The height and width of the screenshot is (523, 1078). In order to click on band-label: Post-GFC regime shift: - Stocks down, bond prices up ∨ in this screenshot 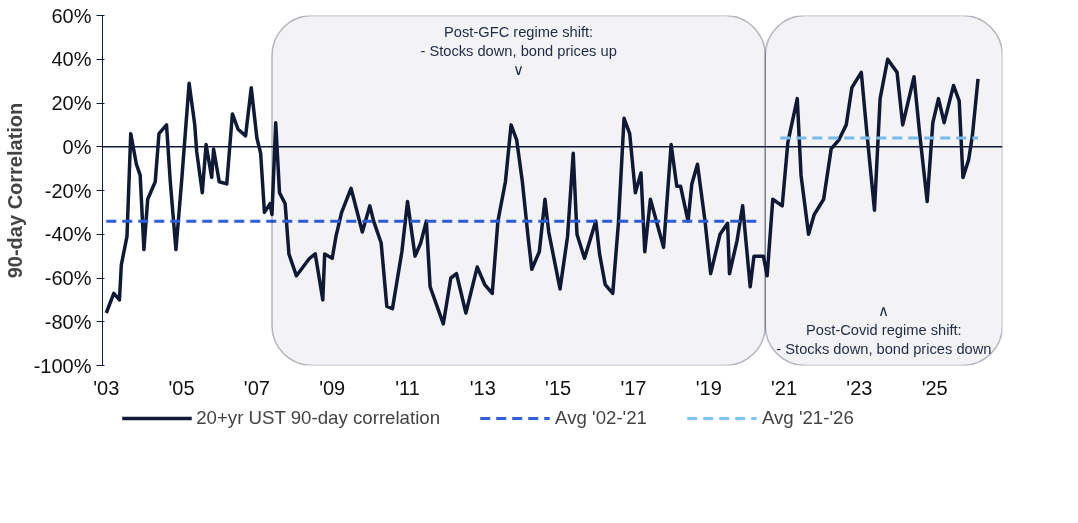, I will do `click(518, 50)`.